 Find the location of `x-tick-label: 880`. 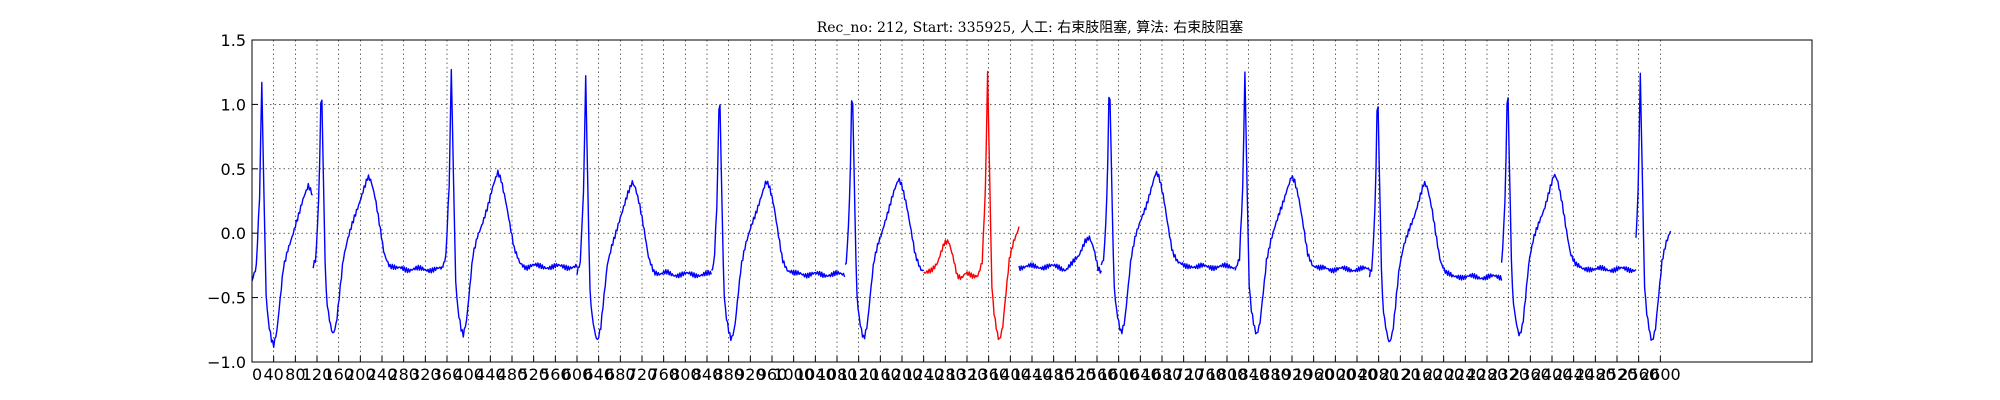

x-tick-label: 880 is located at coordinates (728, 374).